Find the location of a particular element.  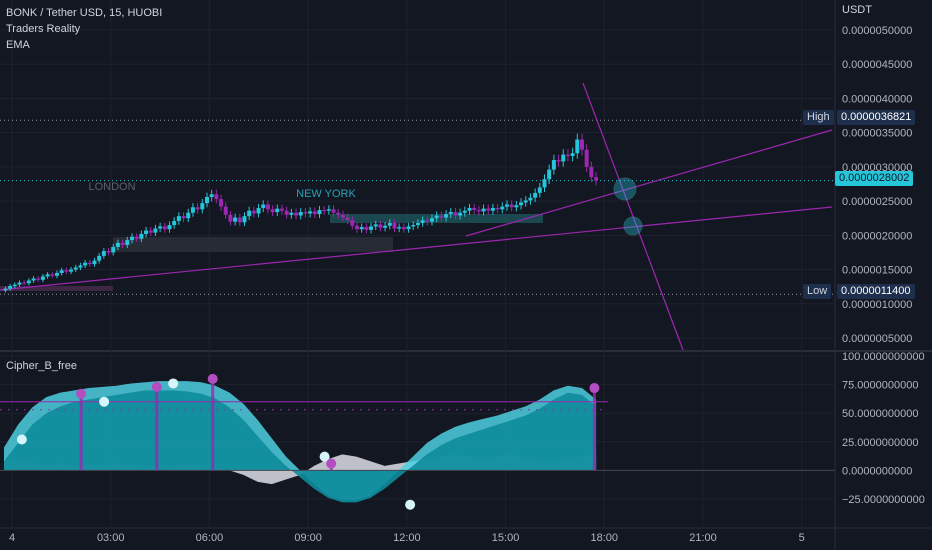

price-tick-label: 0.0000010000 is located at coordinates (877, 305).